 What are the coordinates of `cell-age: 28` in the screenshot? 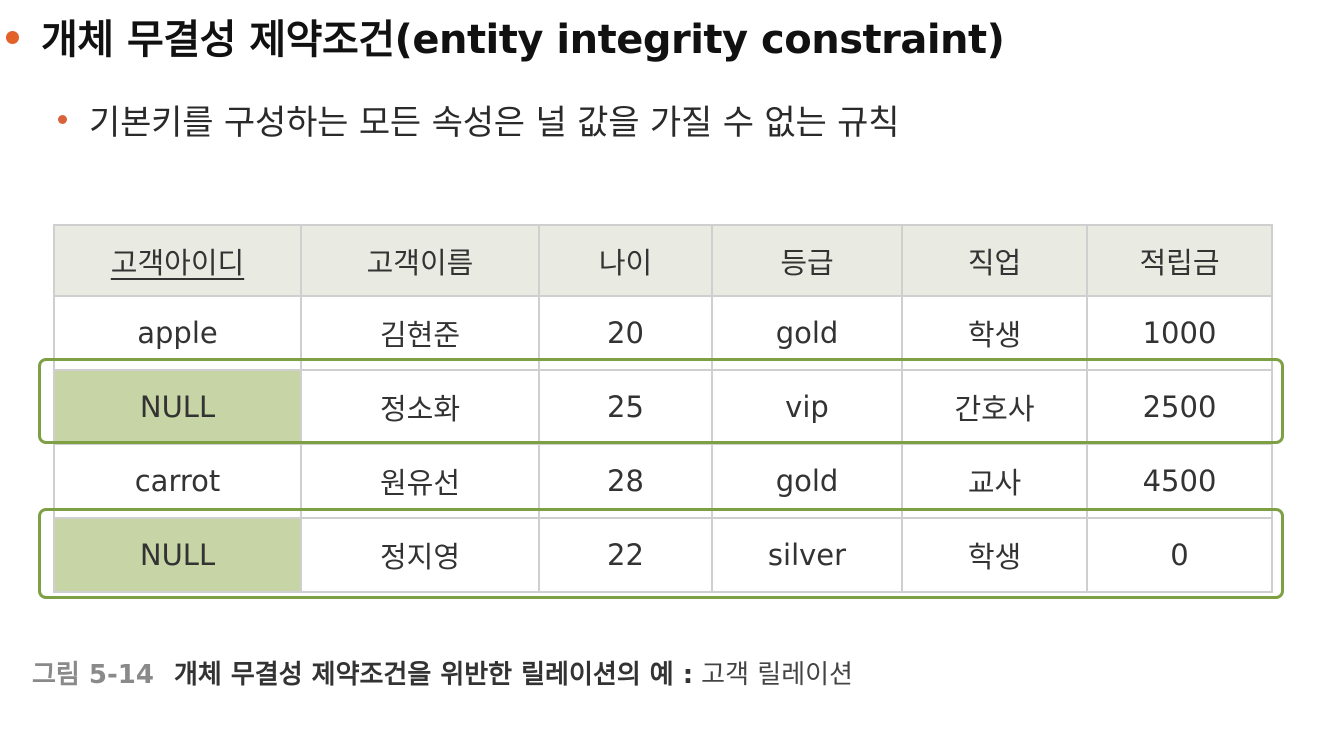 It's located at (625, 481).